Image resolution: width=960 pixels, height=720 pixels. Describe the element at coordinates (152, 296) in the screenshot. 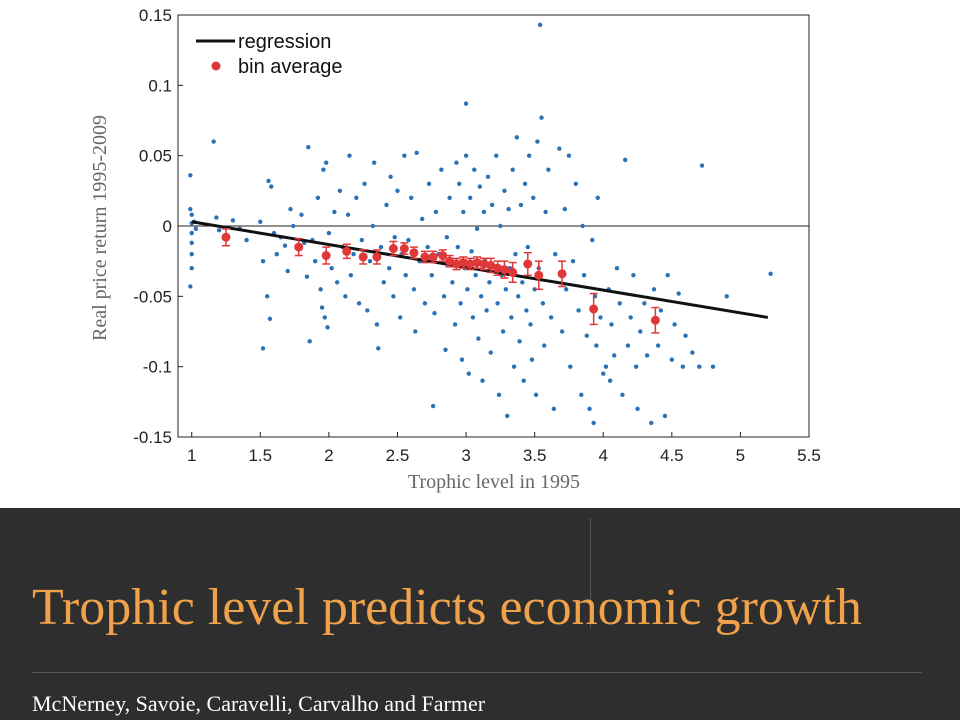

I see `y-tick-label: -0.05` at that location.